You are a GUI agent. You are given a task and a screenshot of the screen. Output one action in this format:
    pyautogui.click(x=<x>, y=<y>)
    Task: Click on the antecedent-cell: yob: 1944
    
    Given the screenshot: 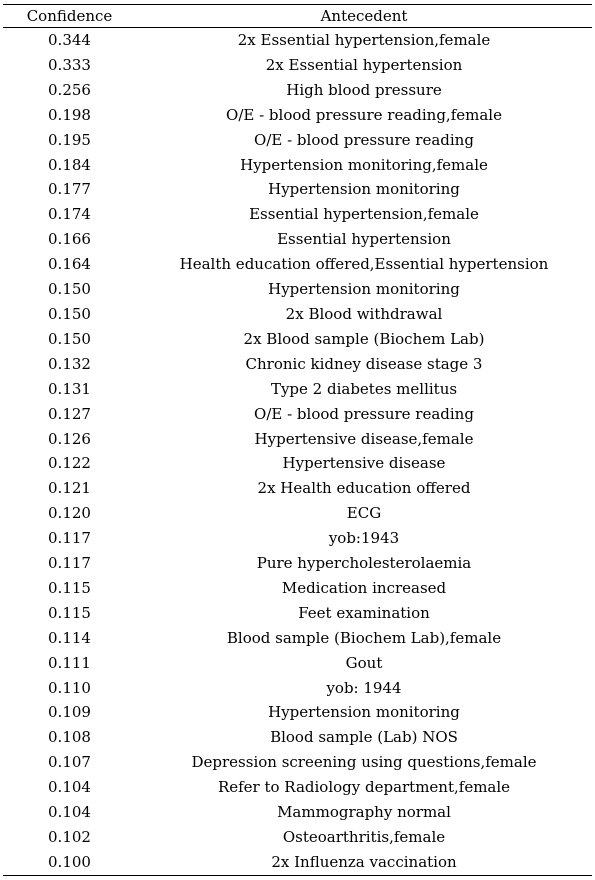 What is the action you would take?
    pyautogui.click(x=364, y=687)
    